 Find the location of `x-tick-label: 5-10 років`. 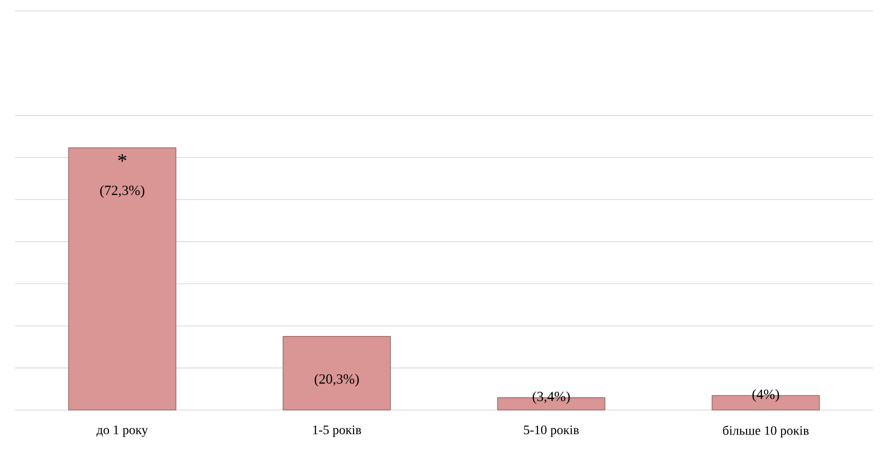

x-tick-label: 5-10 років is located at coordinates (551, 431).